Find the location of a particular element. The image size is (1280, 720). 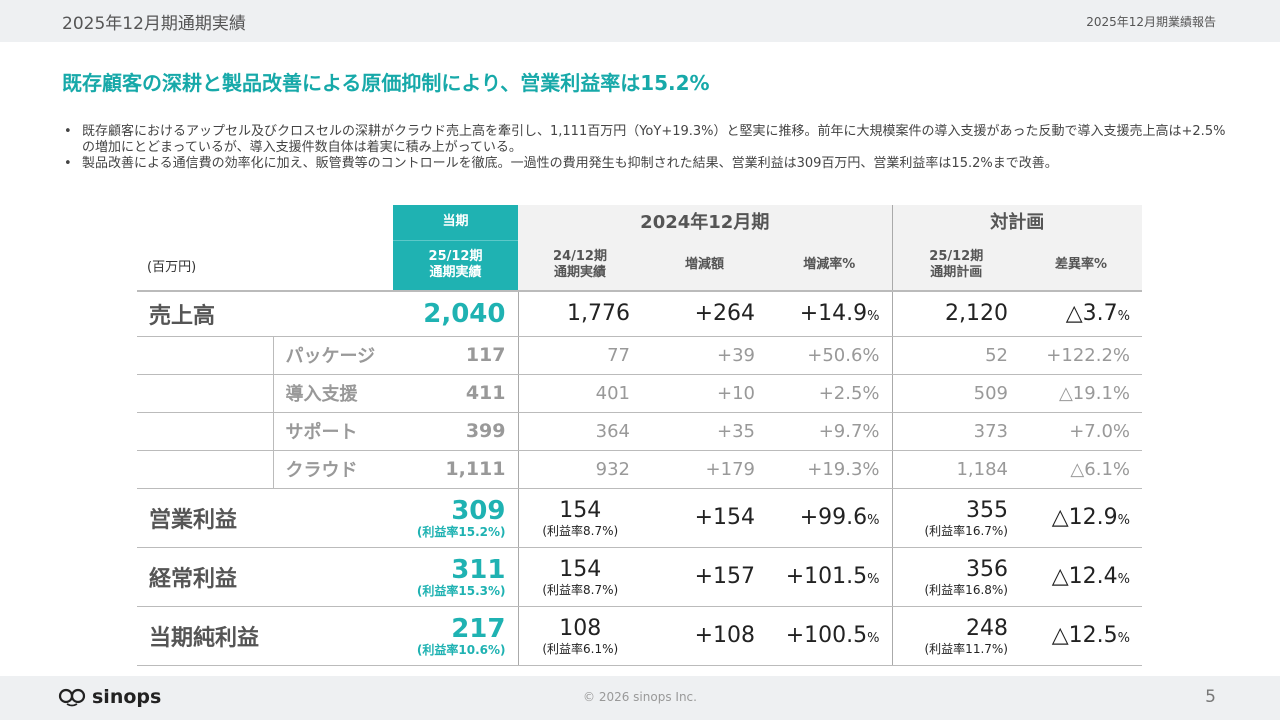

header-prev-year: 2024年12月期 is located at coordinates (705, 222).